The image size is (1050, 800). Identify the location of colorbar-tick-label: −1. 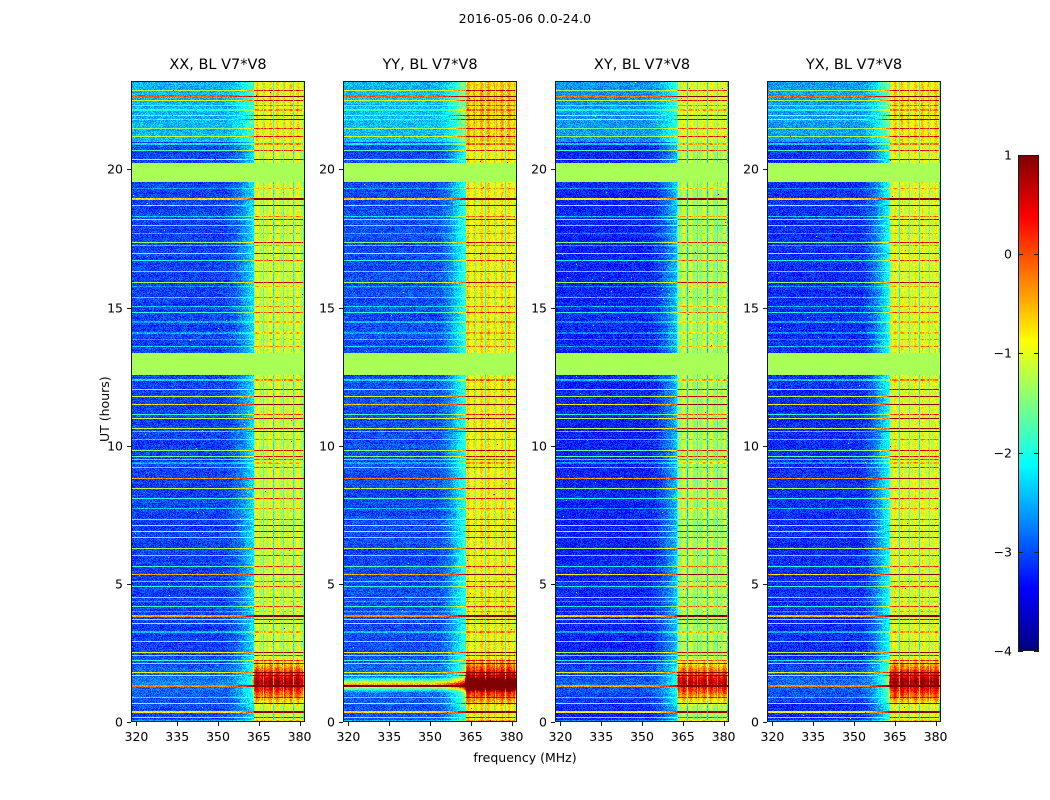
(1002, 353).